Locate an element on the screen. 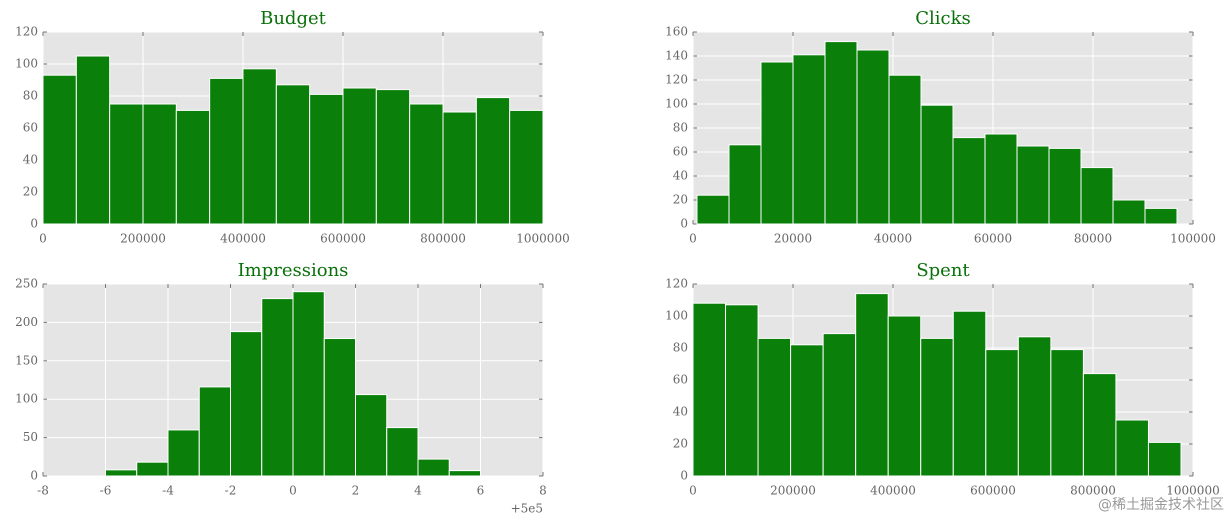 The image size is (1230, 520). x-tick-label: 2 is located at coordinates (356, 491).